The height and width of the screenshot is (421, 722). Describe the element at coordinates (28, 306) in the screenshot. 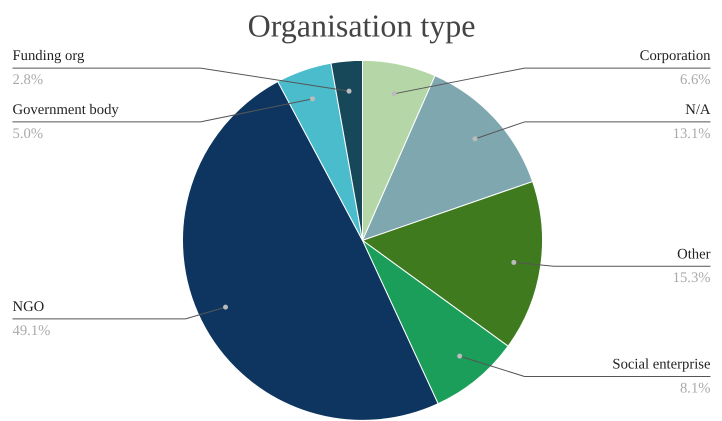

I see `slice-label: NGO` at that location.